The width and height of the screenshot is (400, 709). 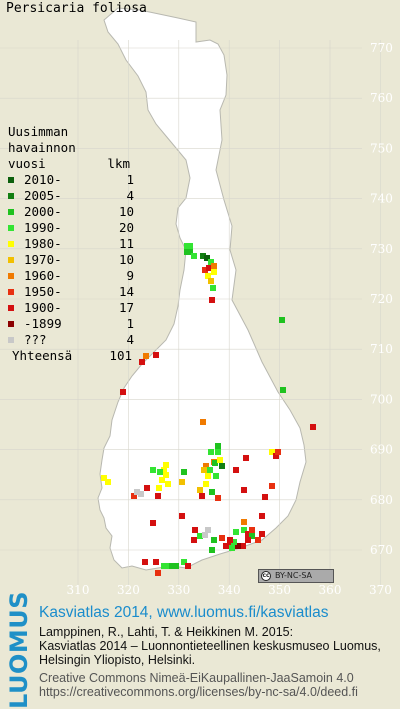 I want to click on legend-heading-line: Uusimman, so click(x=38, y=131).